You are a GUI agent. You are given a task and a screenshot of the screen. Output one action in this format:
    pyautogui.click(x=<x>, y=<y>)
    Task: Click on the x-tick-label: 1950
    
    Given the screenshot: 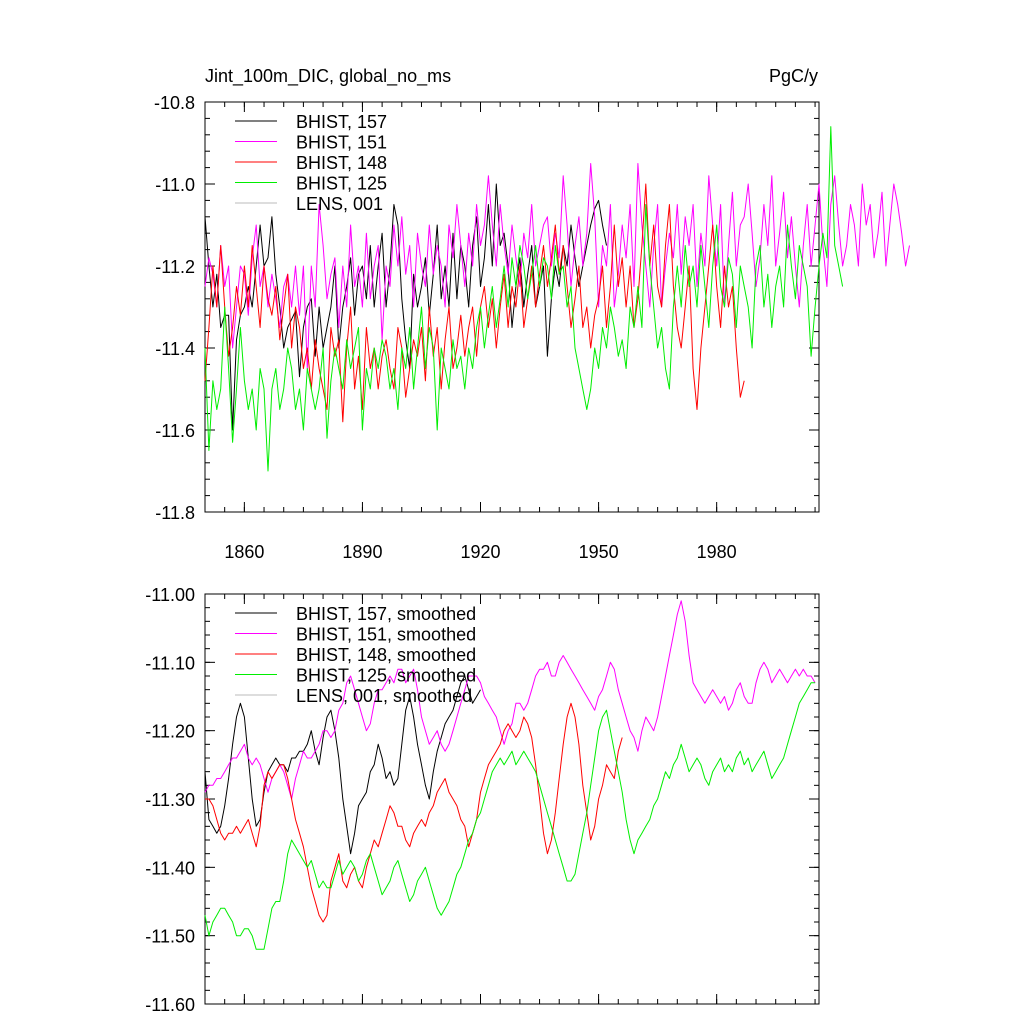 What is the action you would take?
    pyautogui.click(x=599, y=552)
    